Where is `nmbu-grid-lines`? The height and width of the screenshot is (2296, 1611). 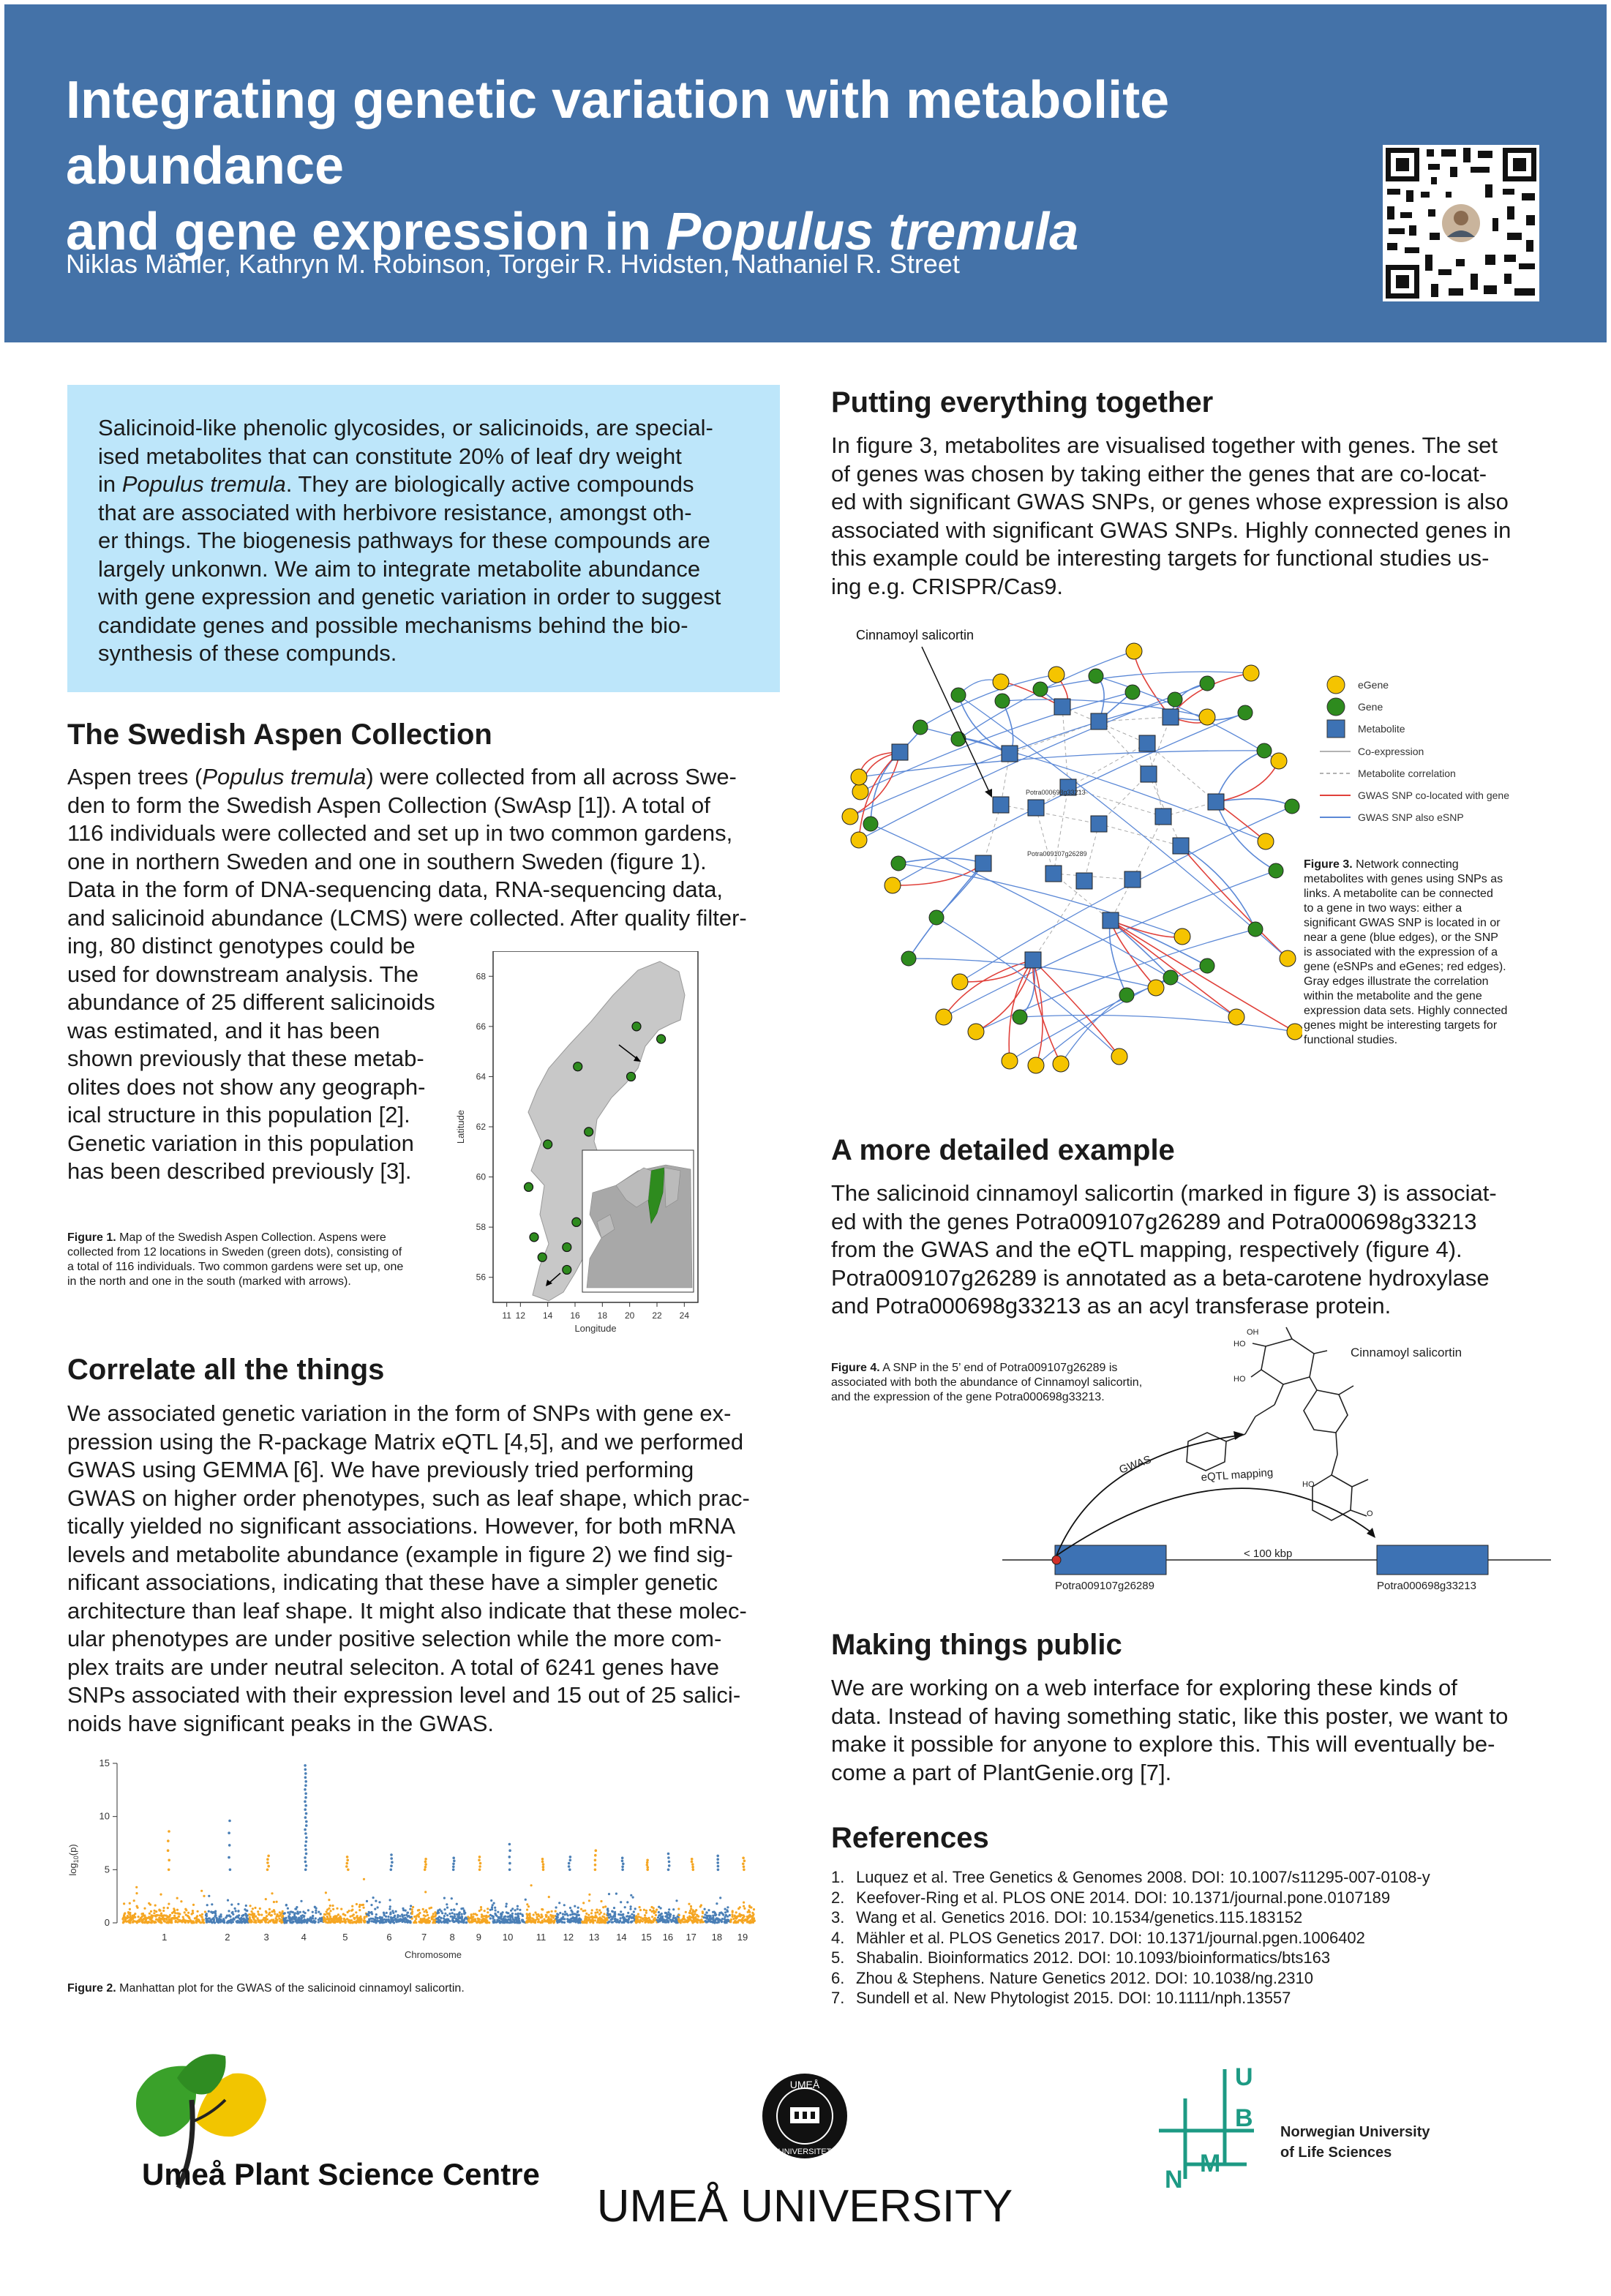
nmbu-grid-lines is located at coordinates (1206, 2124).